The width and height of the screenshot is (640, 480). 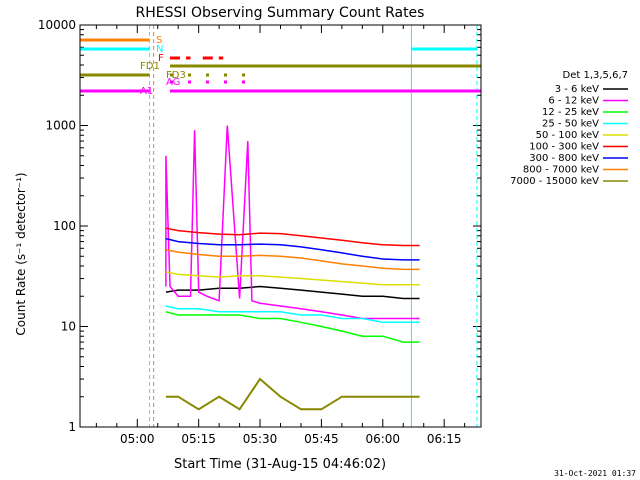 What do you see at coordinates (321, 439) in the screenshot?
I see `x-tick-label: 05:45` at bounding box center [321, 439].